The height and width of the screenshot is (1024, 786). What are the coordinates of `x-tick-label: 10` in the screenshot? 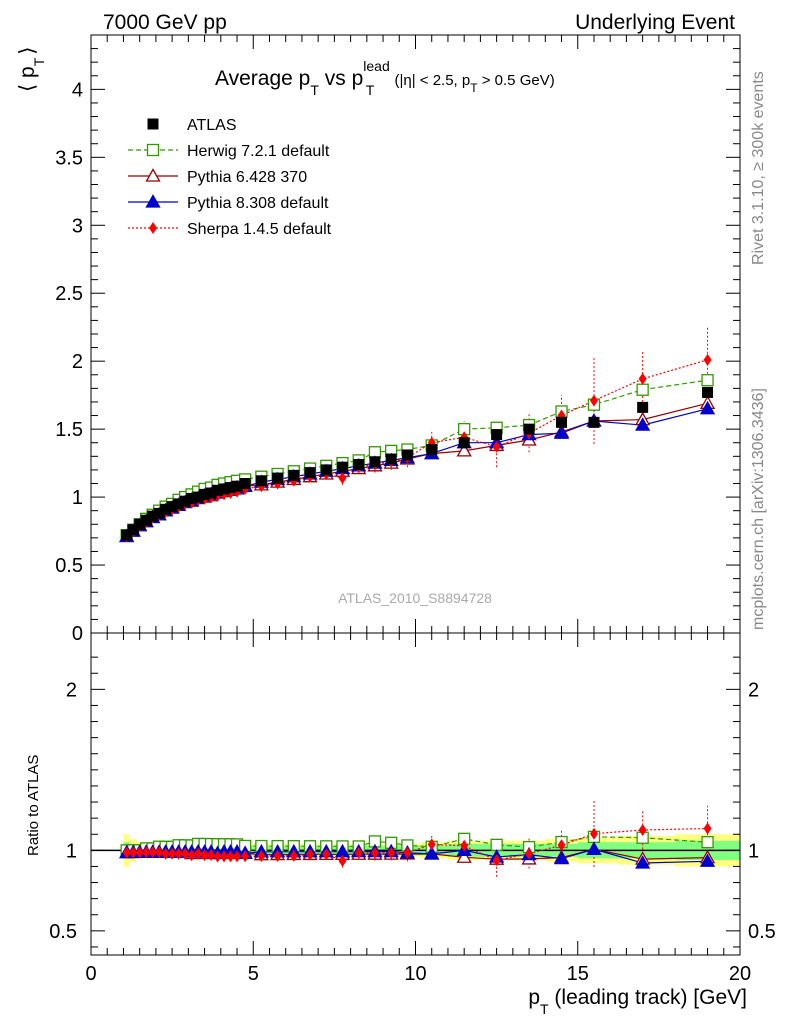 It's located at (415, 974).